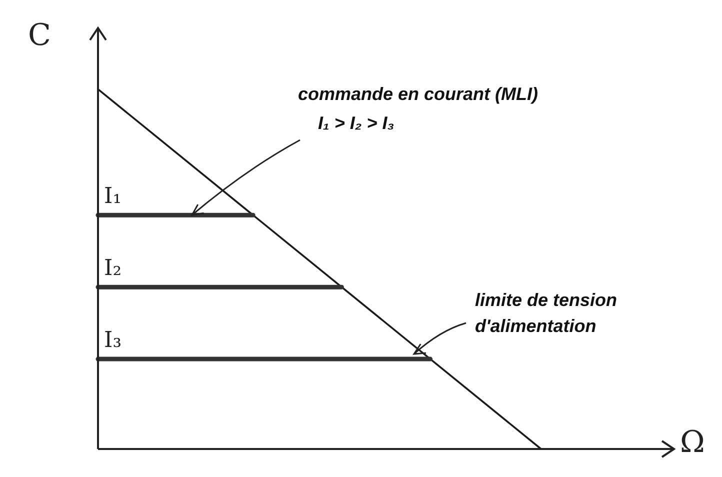 This screenshot has height=477, width=722. I want to click on series-label: I₁, so click(113, 197).